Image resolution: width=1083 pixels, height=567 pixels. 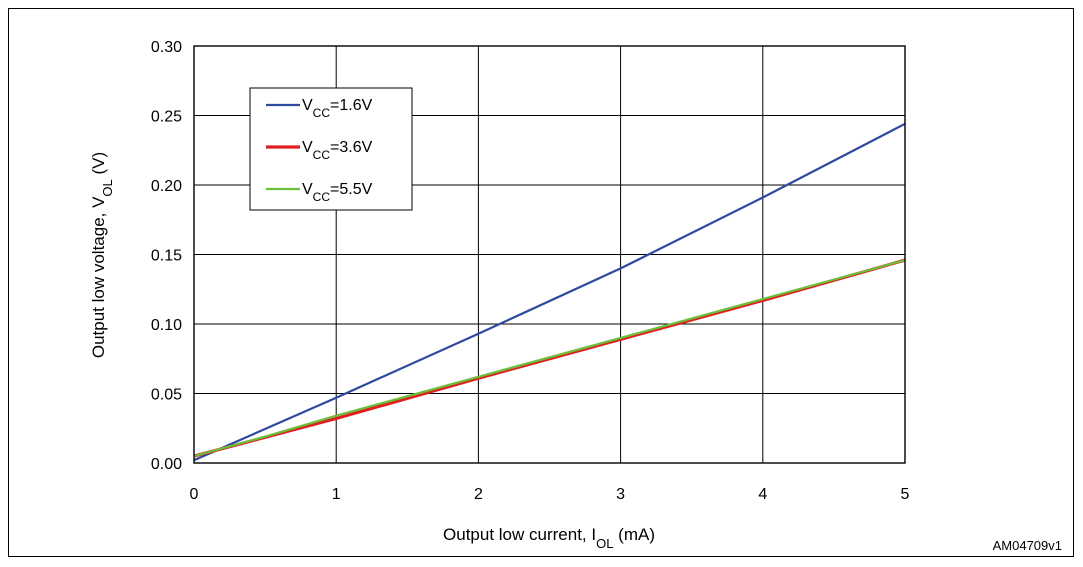 I want to click on y-tick-label: 0.15, so click(x=166, y=256).